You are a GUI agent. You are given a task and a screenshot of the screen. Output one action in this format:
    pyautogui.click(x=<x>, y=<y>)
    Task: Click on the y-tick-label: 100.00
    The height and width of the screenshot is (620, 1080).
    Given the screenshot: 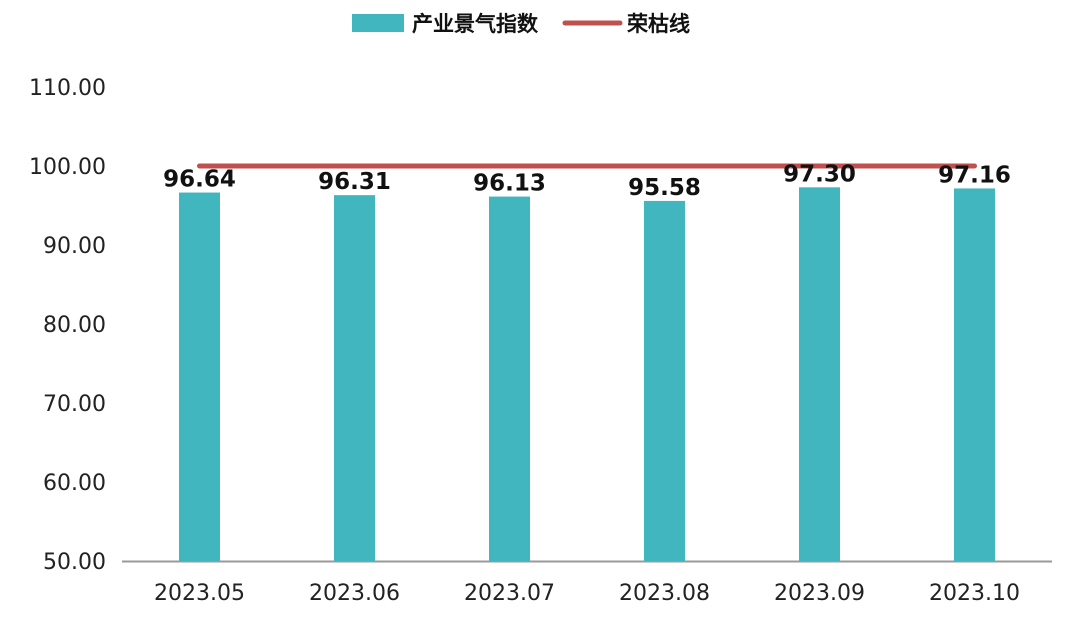 What is the action you would take?
    pyautogui.click(x=67, y=167)
    